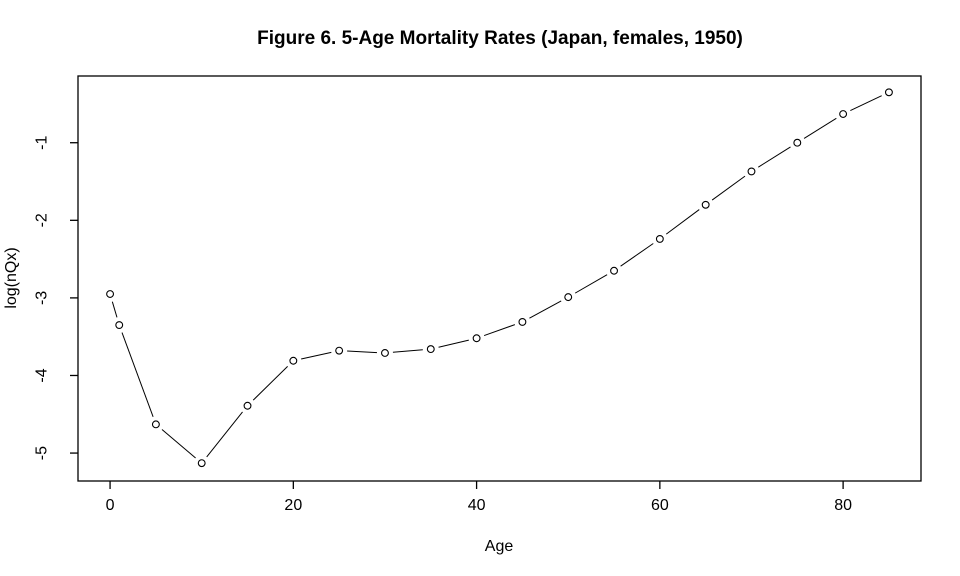 Image resolution: width=960 pixels, height=576 pixels. I want to click on y-tick-label: -1, so click(42, 143).